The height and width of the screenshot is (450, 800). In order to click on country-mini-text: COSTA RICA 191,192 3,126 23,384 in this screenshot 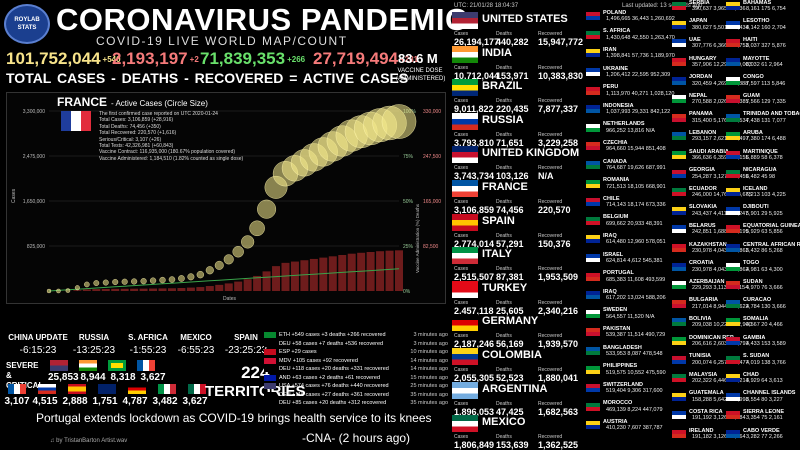, I will do `click(717, 415)`.